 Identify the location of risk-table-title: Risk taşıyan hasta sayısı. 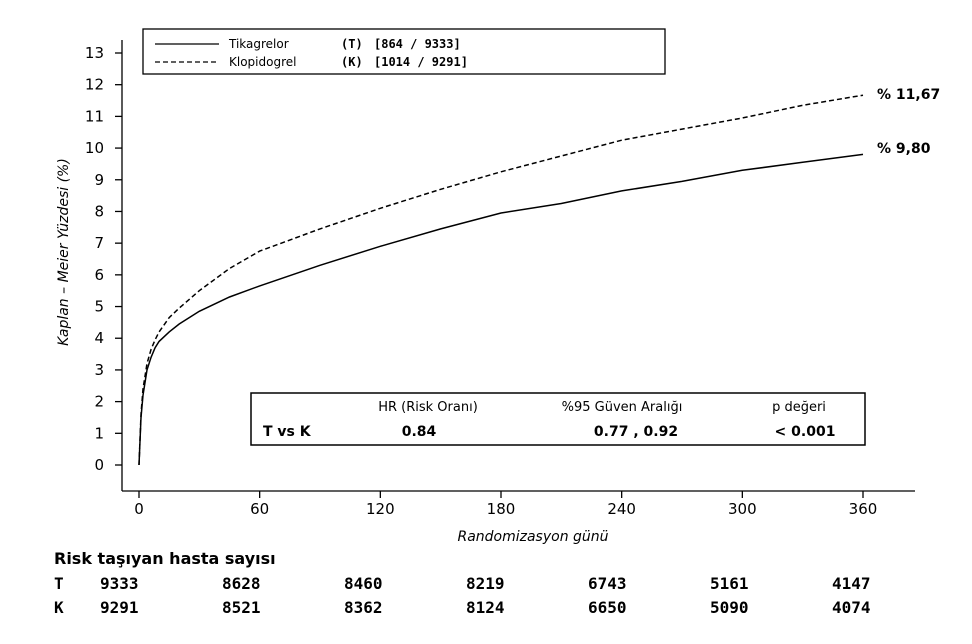
(165, 558).